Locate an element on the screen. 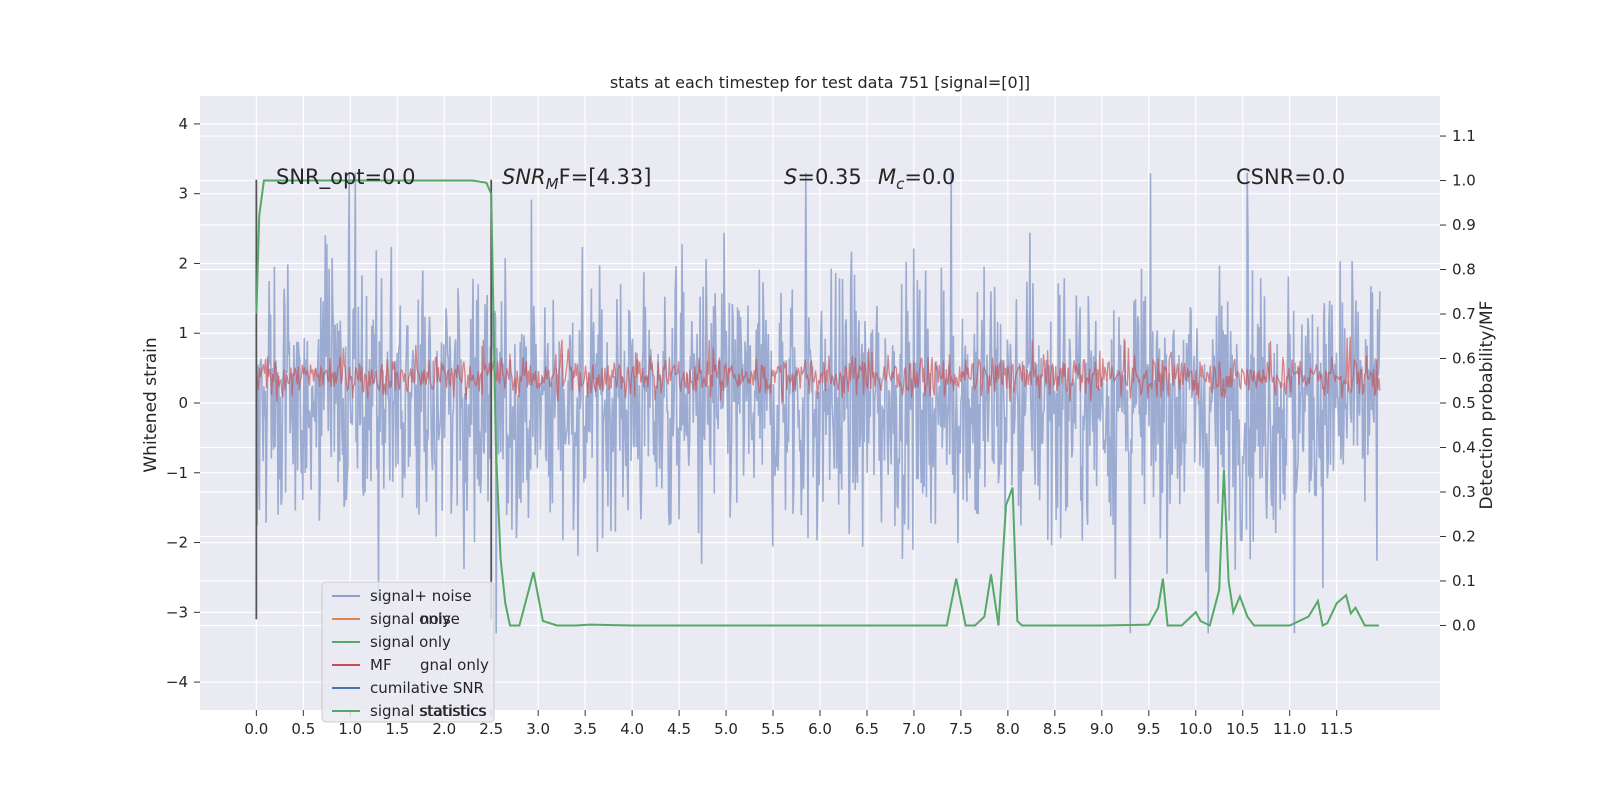 This screenshot has width=1600, height=800. x-tick-label: 4.0 is located at coordinates (632, 729).